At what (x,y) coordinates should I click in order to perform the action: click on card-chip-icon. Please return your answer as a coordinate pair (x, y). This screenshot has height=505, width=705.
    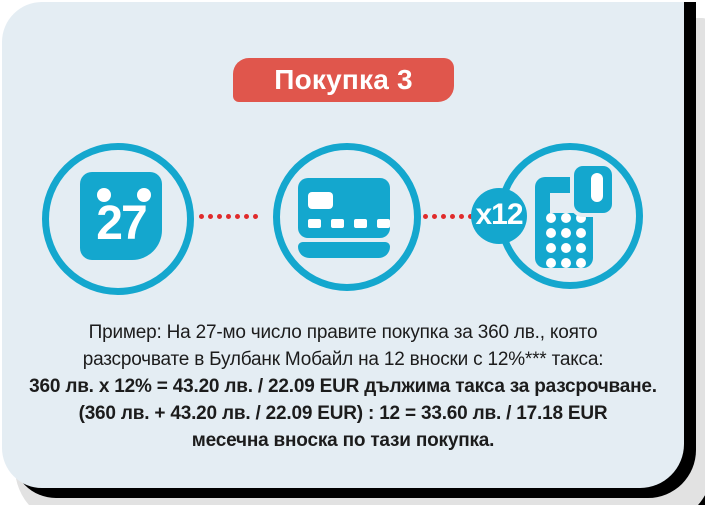
    Looking at the image, I should click on (320, 200).